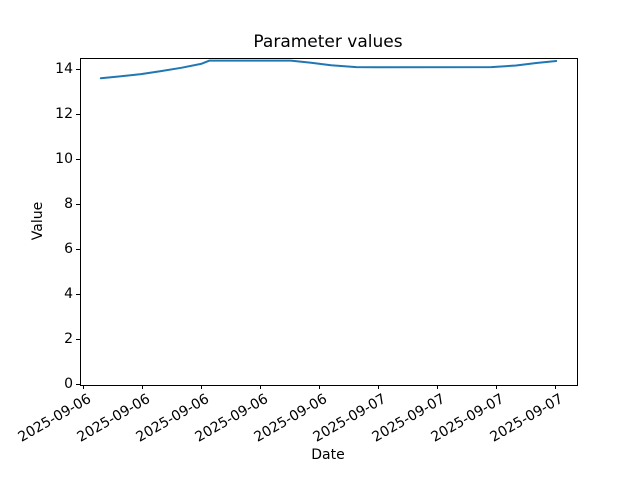  What do you see at coordinates (68, 339) in the screenshot?
I see `y-tick-label: 2` at bounding box center [68, 339].